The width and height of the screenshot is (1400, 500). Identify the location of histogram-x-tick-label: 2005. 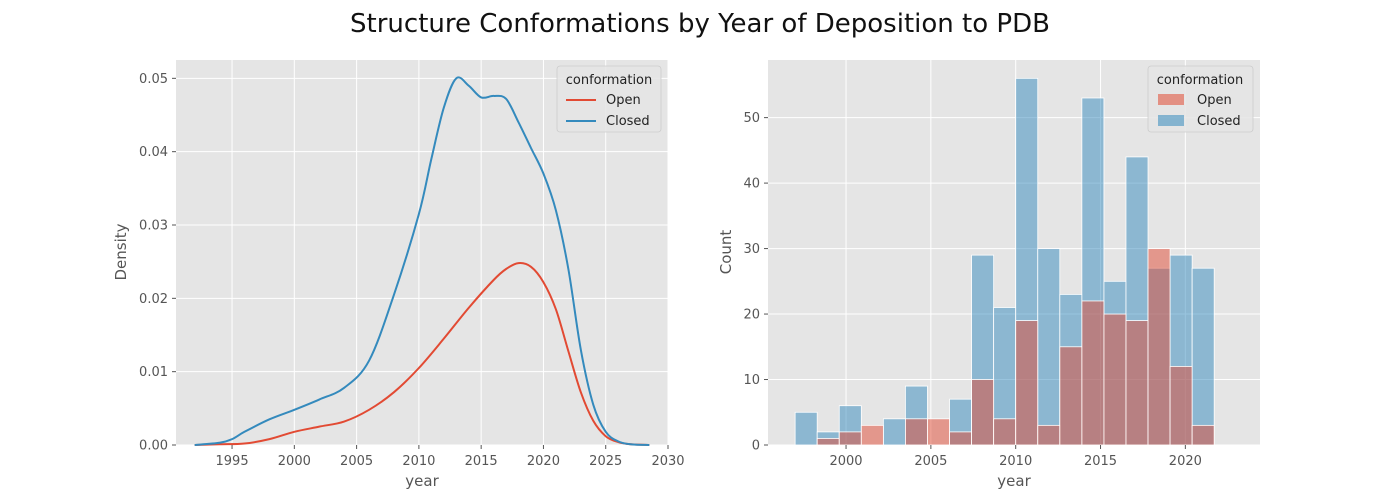
(930, 461).